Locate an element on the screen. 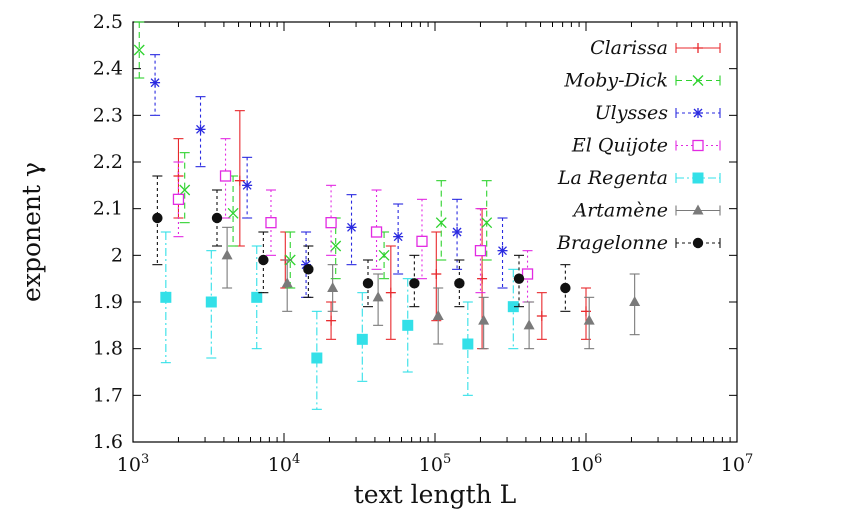 This screenshot has height=526, width=855. legend-item: Moby-Dick is located at coordinates (642, 81).